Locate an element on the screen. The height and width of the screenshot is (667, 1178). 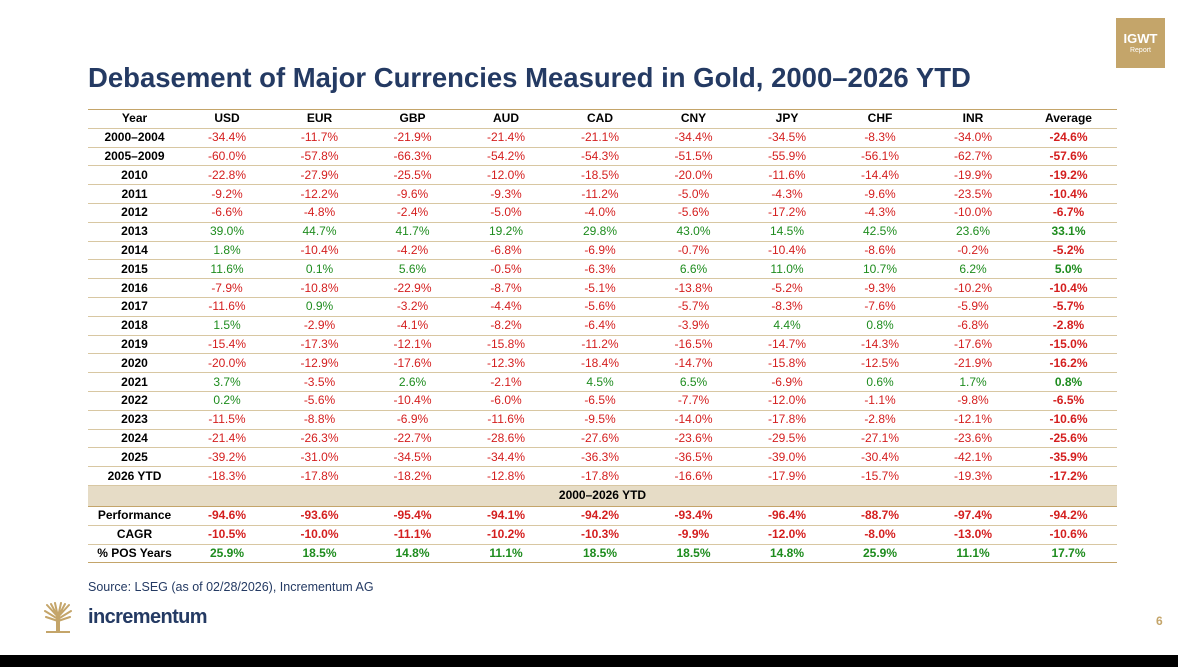
badge-subtitle: Report is located at coordinates (1140, 50).